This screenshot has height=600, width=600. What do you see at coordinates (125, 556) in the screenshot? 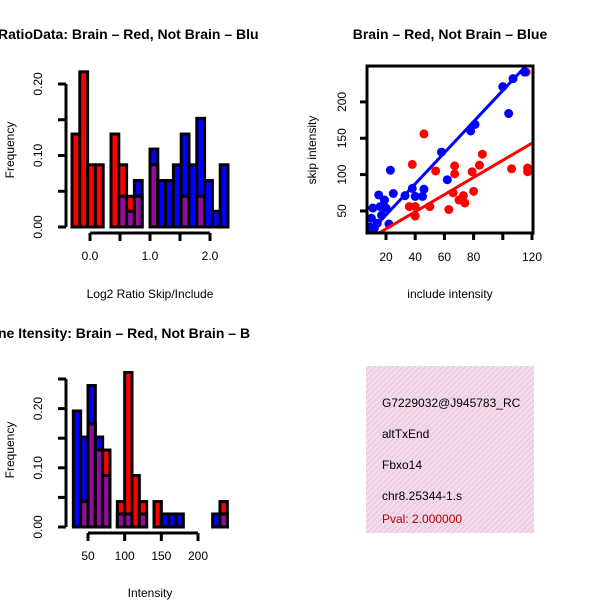
I see `x-tick-label: 100` at bounding box center [125, 556].